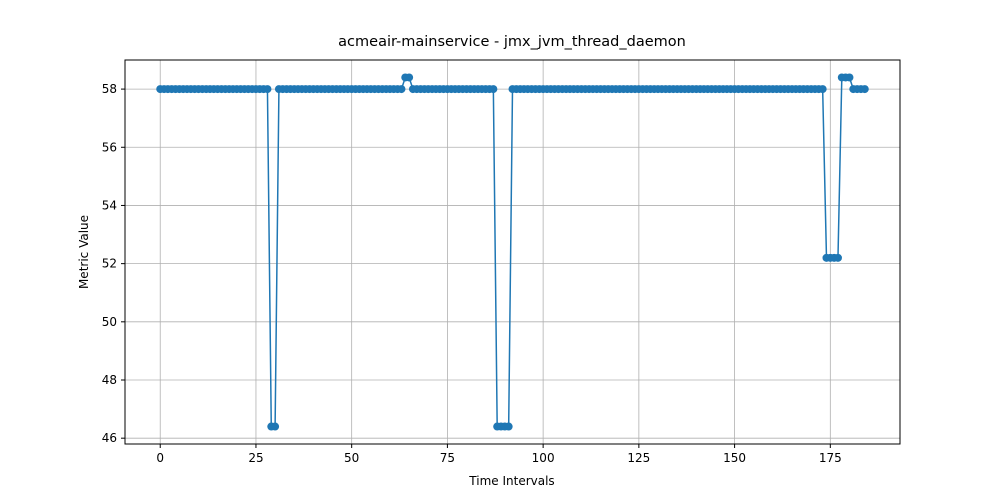 The width and height of the screenshot is (1000, 500). I want to click on x-tick-label: 100, so click(543, 458).